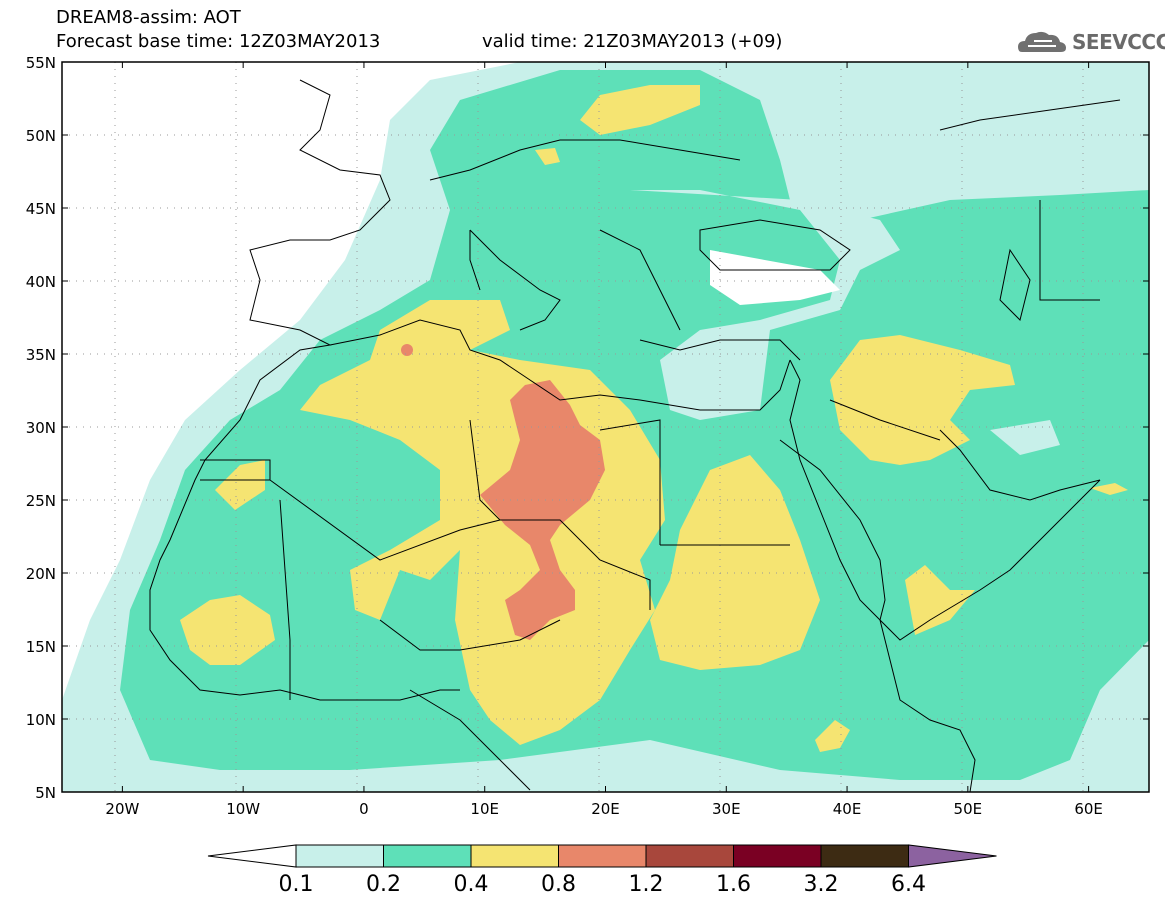 This screenshot has height=905, width=1165. I want to click on aot-band-0.8, so click(542, 510).